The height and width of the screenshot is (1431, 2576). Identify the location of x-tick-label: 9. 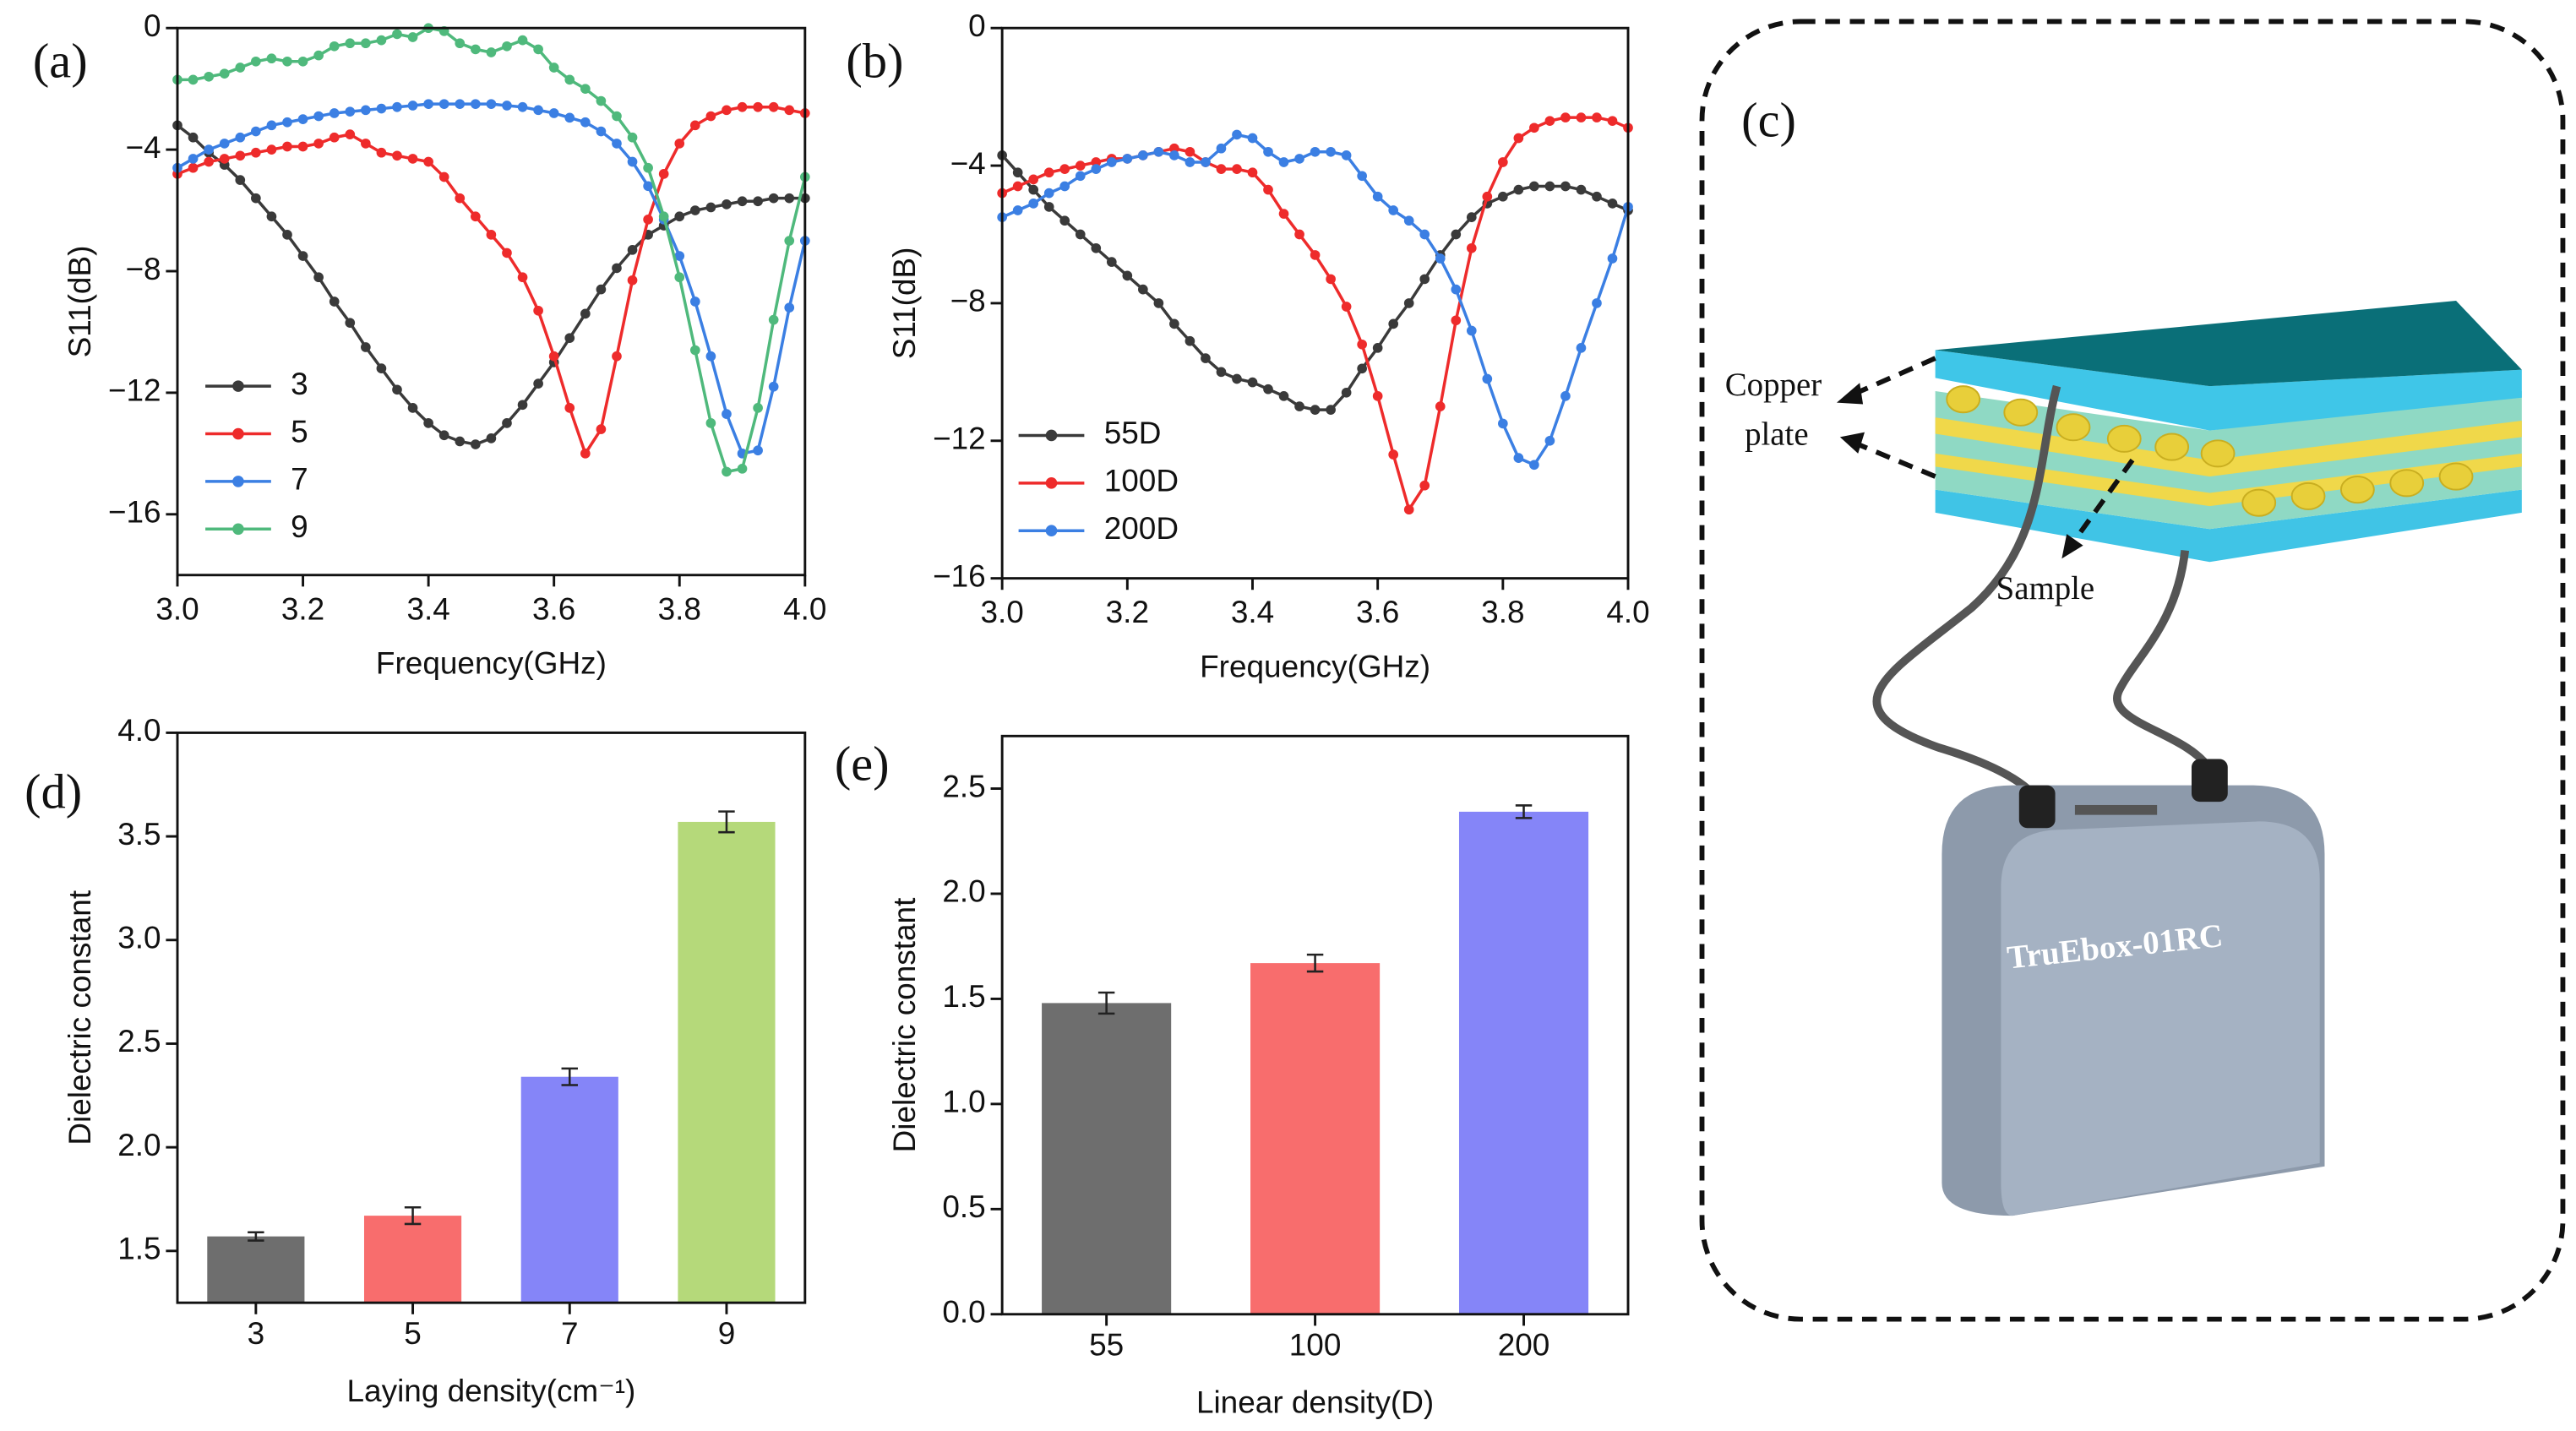
(727, 1334).